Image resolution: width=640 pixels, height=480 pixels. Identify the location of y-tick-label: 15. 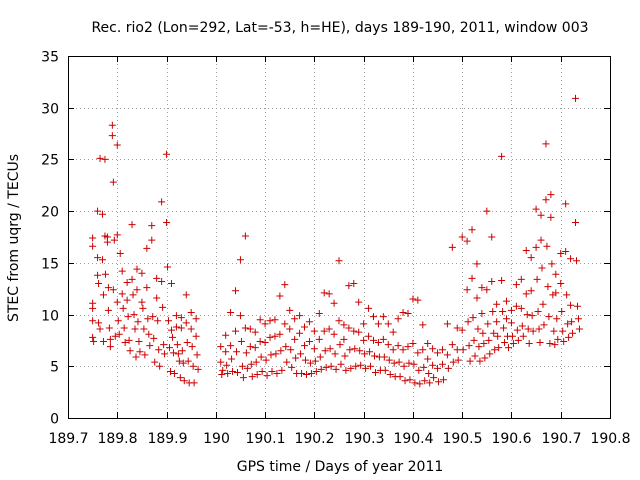
(50, 265).